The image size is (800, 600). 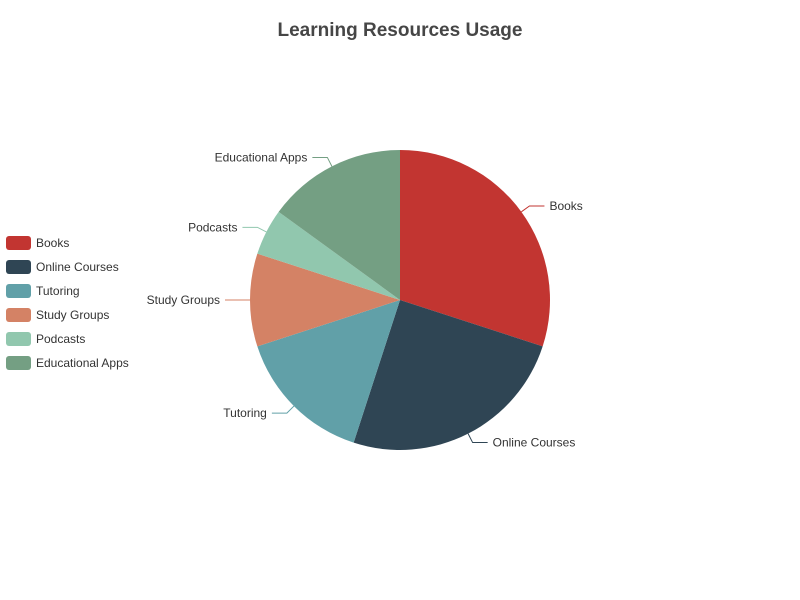 What do you see at coordinates (261, 157) in the screenshot?
I see `slice-label-educational-apps: Educational Apps` at bounding box center [261, 157].